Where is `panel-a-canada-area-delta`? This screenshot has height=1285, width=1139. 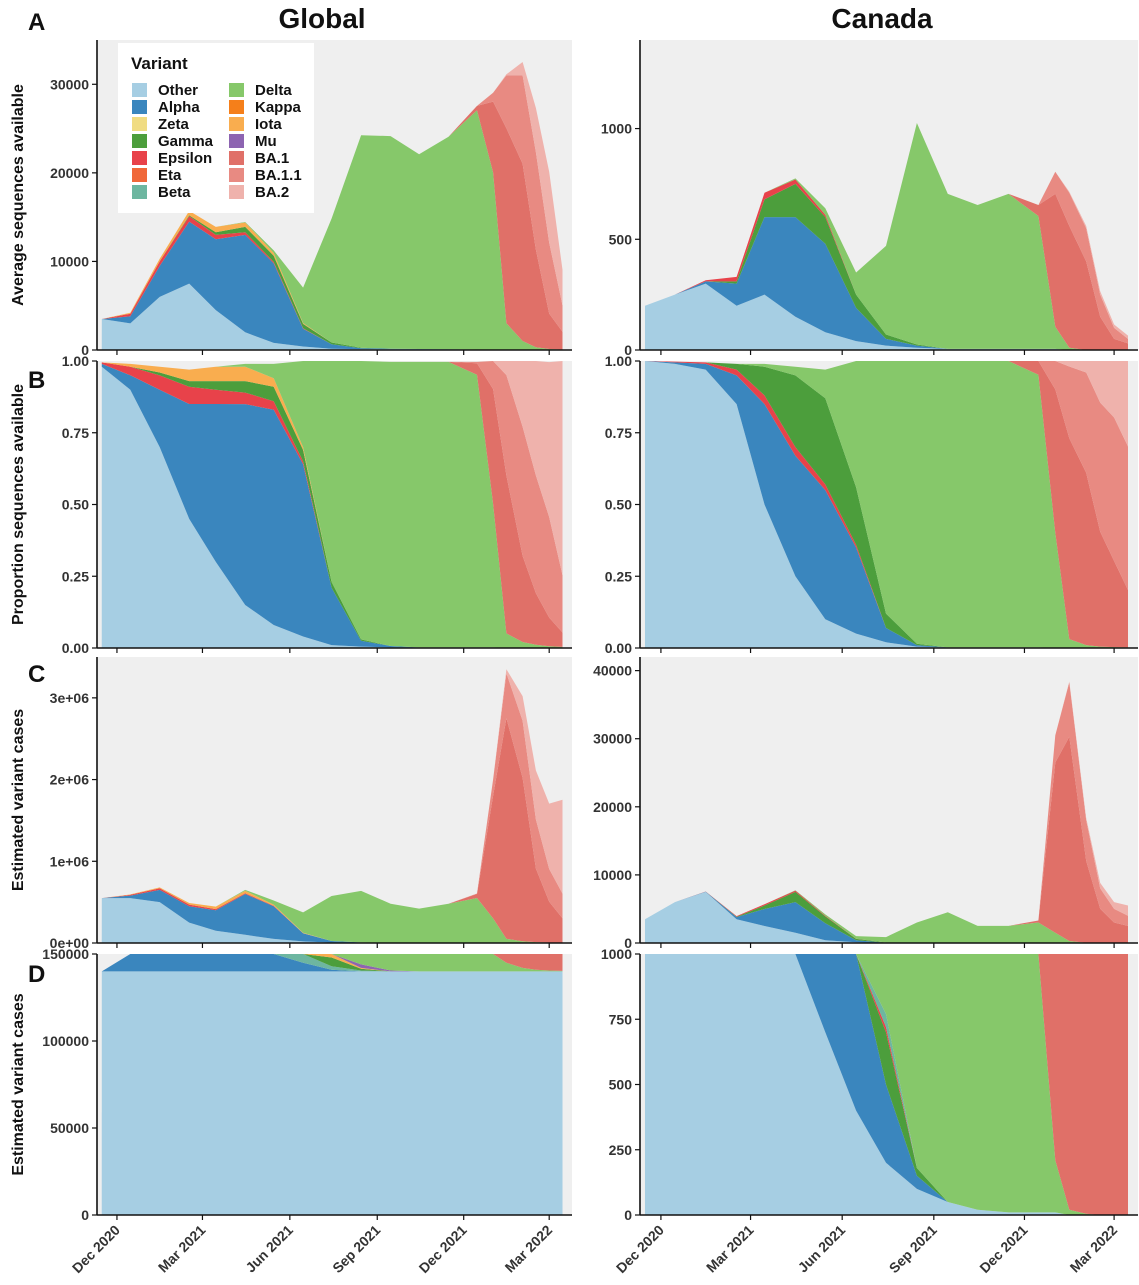
panel-a-canada-area-delta is located at coordinates (886, 236).